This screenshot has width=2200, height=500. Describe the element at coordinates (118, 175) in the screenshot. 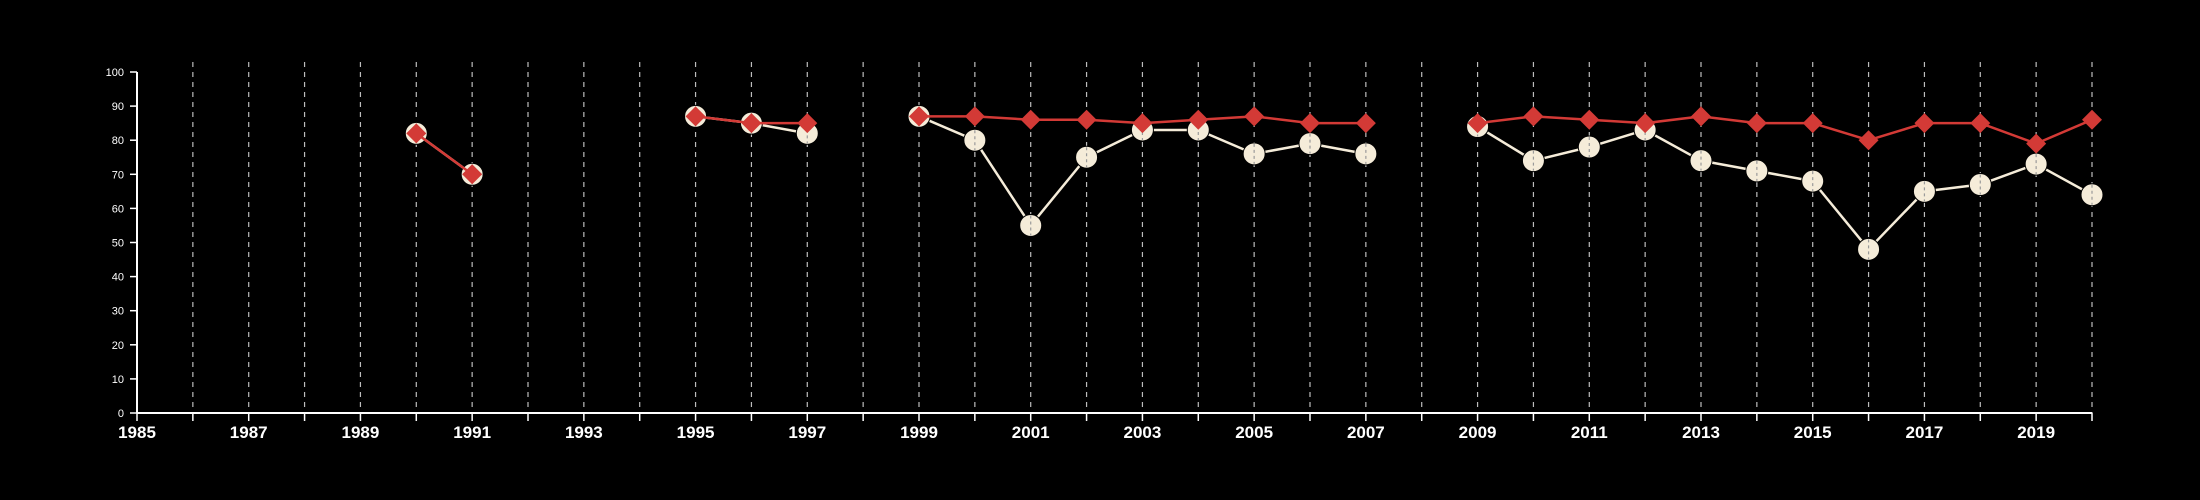

I see `y-tick-label: 70` at that location.